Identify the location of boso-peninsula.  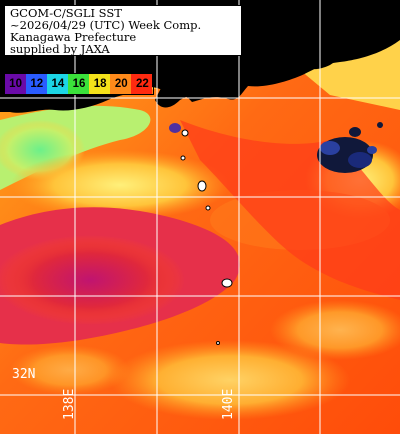
(337, 47).